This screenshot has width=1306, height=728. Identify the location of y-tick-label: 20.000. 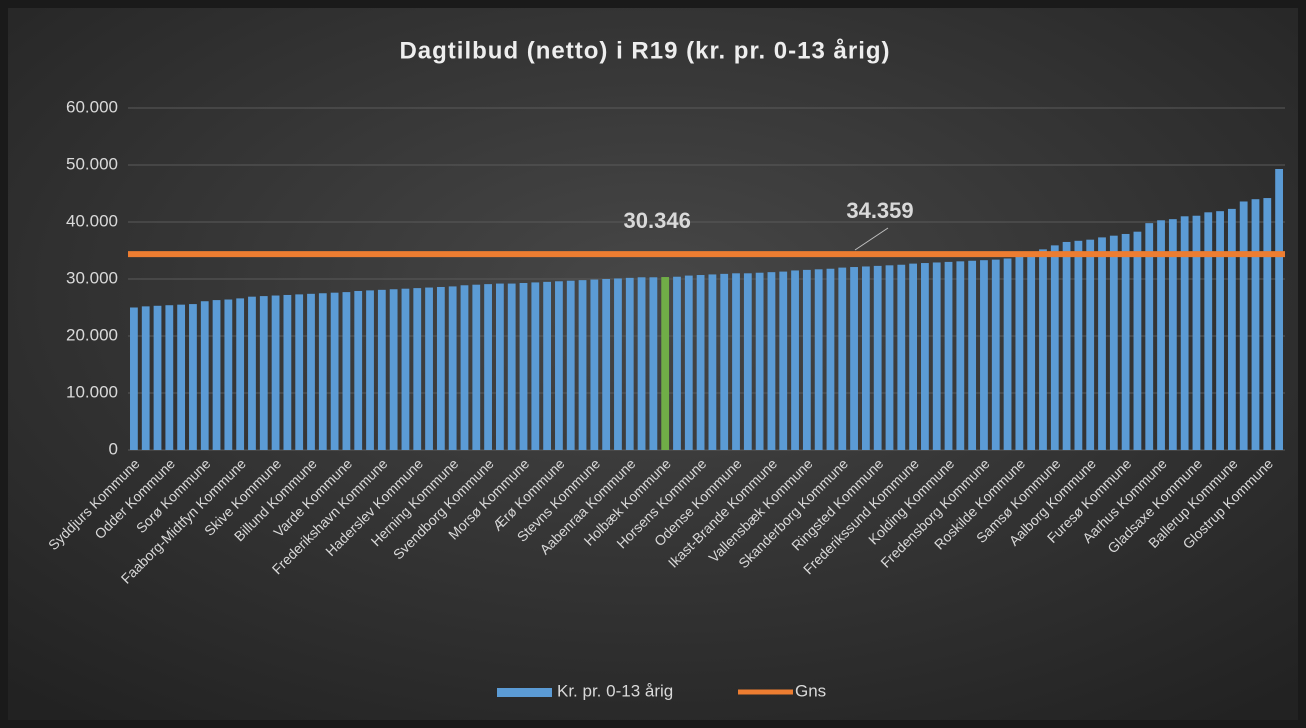
(92, 334).